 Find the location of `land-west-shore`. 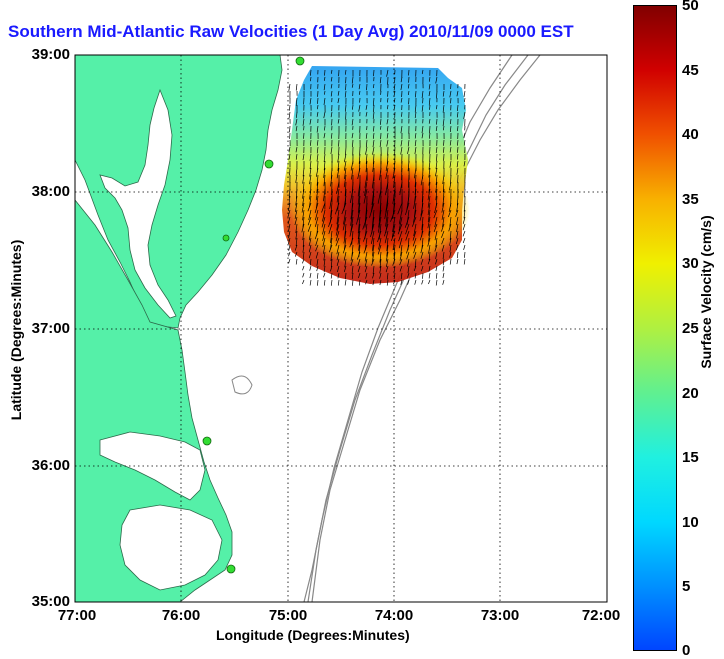

land-west-shore is located at coordinates (154, 400).